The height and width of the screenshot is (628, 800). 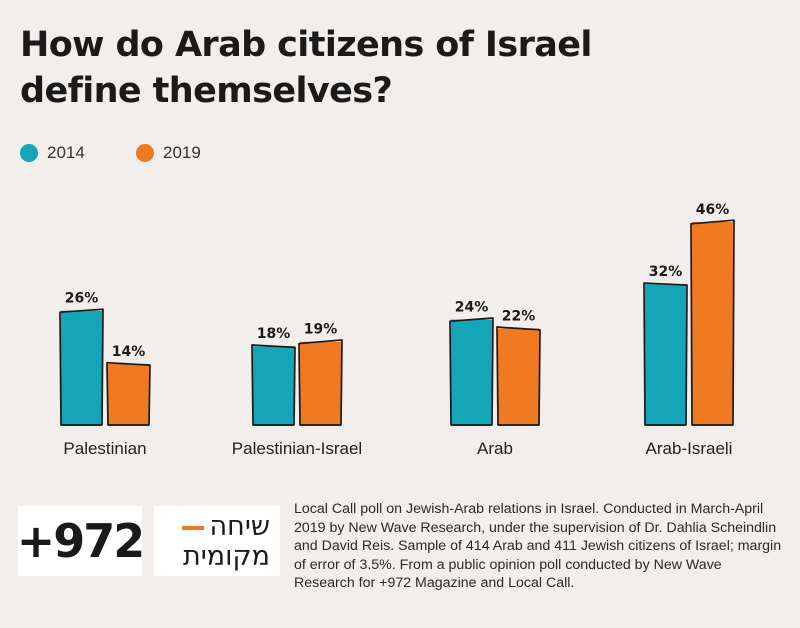 I want to click on plus972-logo-text: +972, so click(x=81, y=541).